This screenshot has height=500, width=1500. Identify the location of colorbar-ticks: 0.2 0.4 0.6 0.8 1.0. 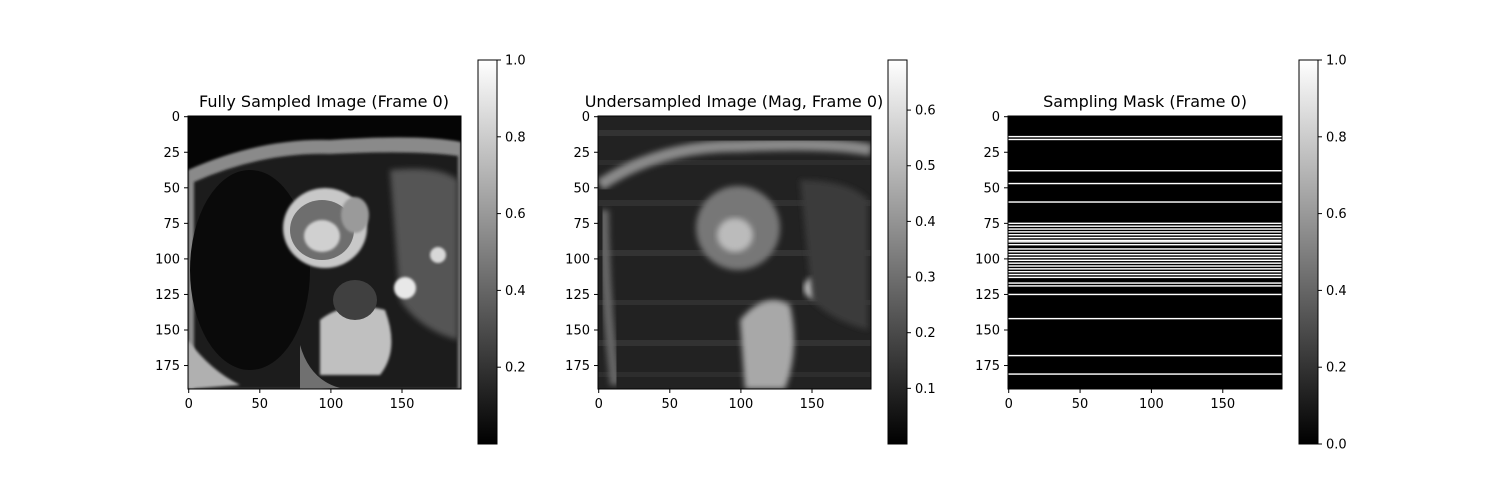
(511, 215).